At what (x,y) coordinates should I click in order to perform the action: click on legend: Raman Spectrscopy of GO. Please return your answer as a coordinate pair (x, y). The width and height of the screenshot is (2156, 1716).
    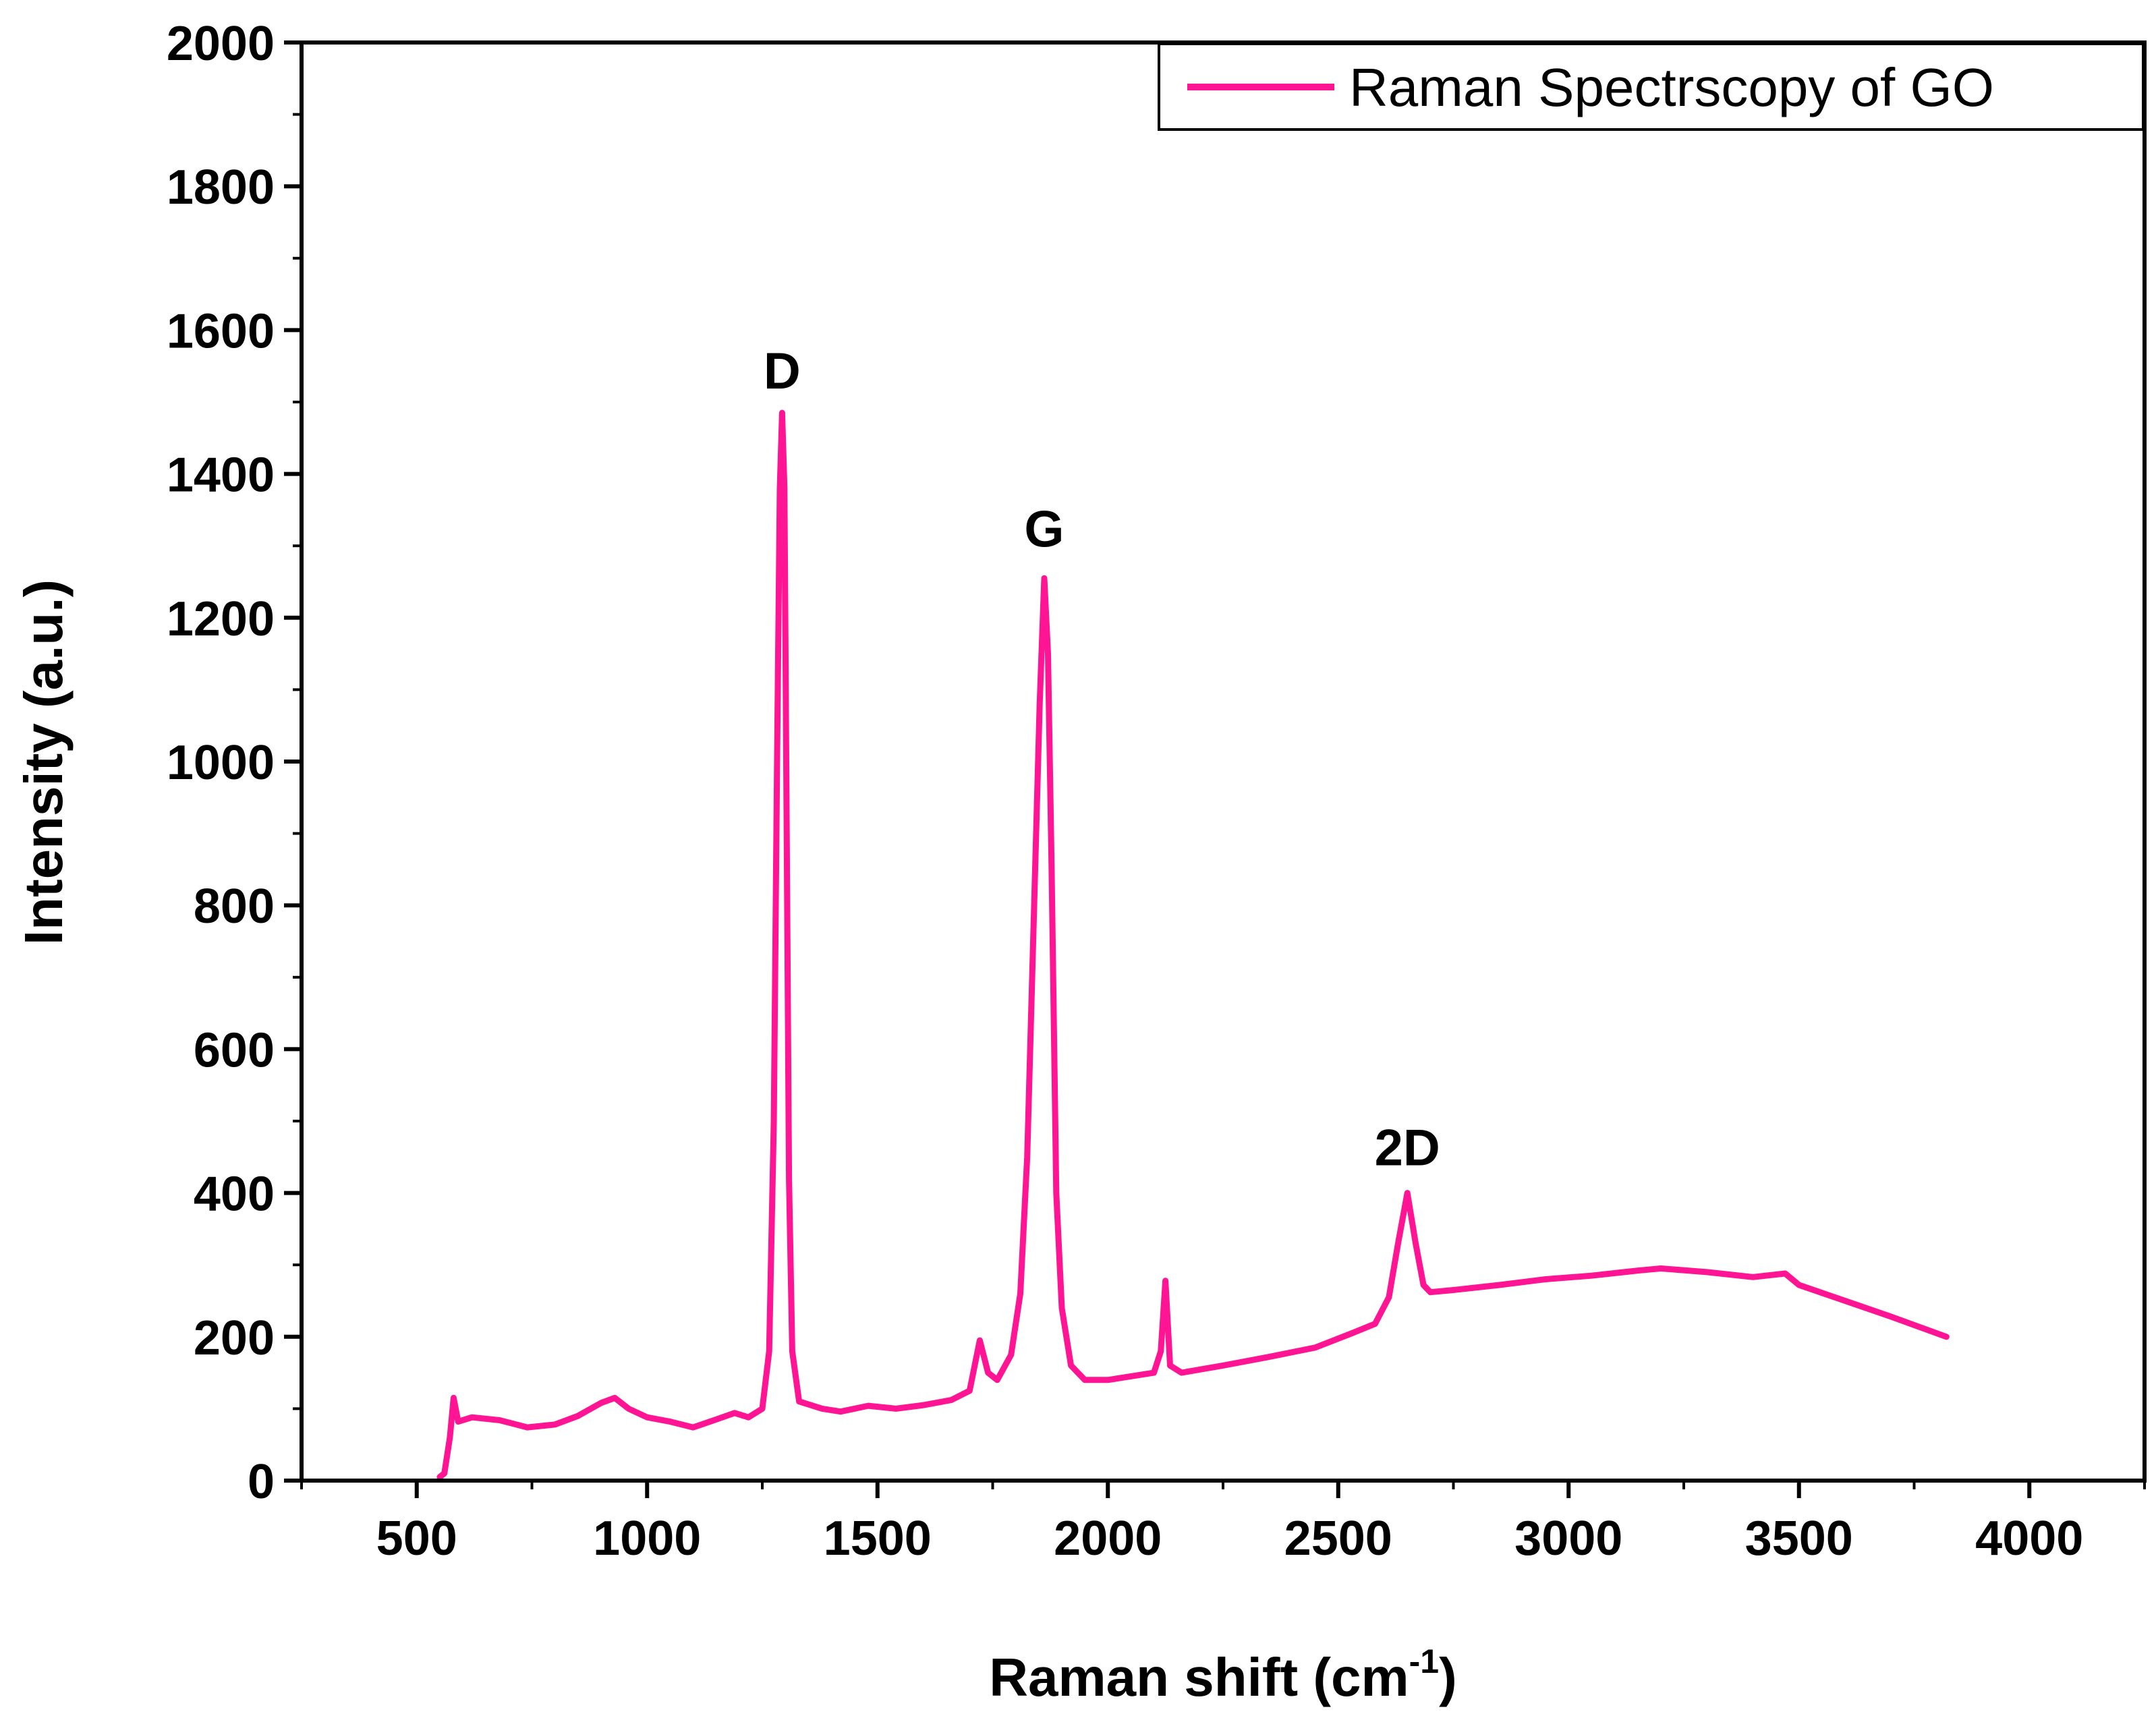
    Looking at the image, I should click on (1651, 86).